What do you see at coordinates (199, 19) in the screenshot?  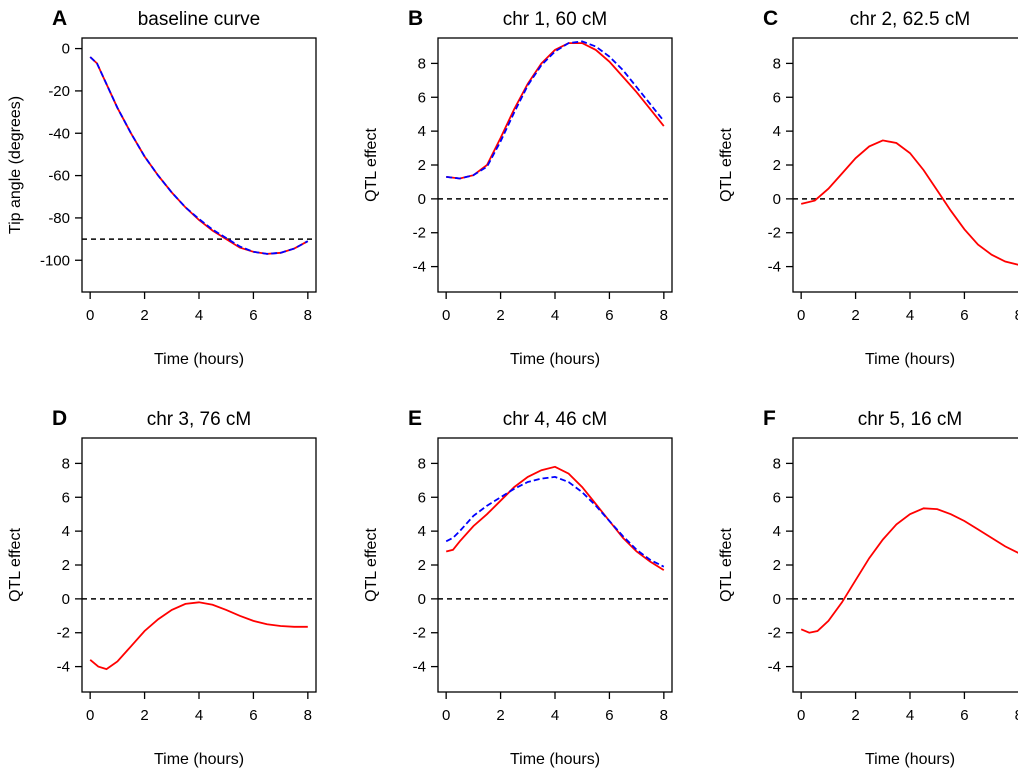 I see `chart-title: baseline curve` at bounding box center [199, 19].